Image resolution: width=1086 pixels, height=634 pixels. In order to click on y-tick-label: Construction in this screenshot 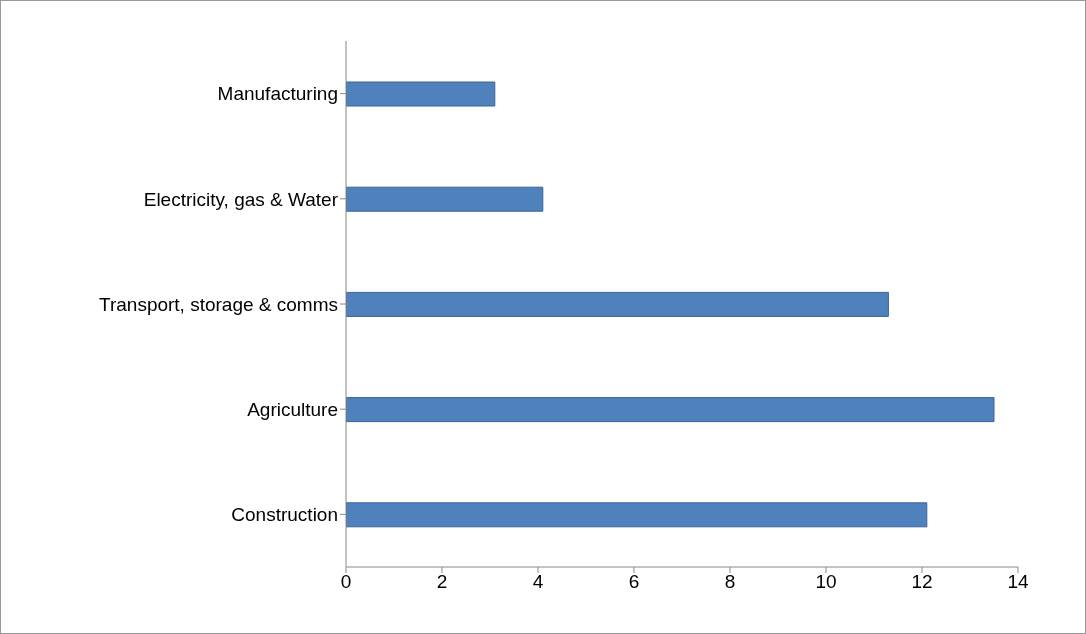, I will do `click(284, 515)`.